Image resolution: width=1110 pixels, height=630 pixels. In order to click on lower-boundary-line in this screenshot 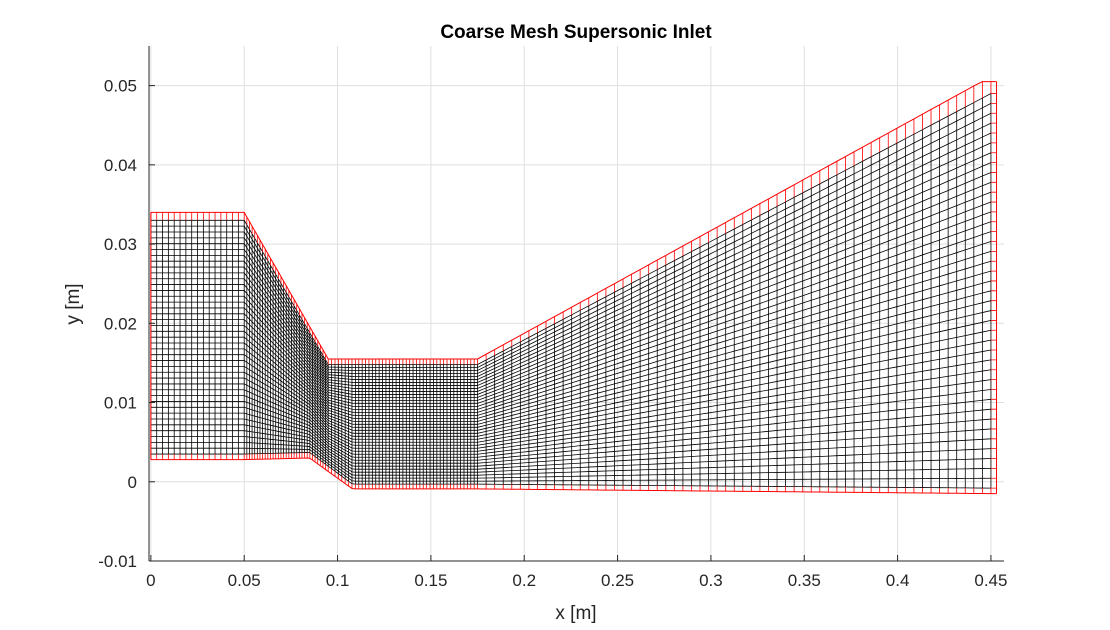, I will do `click(573, 476)`.